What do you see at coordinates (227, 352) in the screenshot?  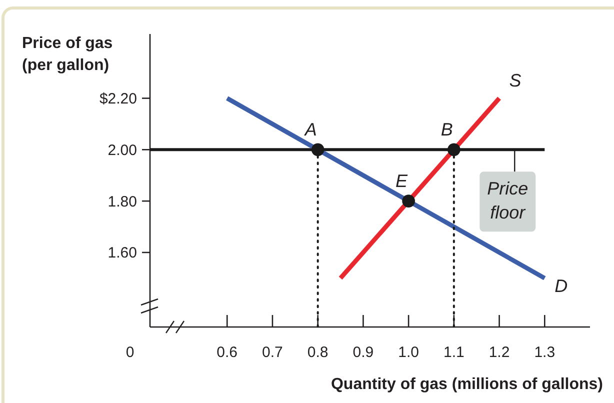 I see `x-tick-label: 0.6` at bounding box center [227, 352].